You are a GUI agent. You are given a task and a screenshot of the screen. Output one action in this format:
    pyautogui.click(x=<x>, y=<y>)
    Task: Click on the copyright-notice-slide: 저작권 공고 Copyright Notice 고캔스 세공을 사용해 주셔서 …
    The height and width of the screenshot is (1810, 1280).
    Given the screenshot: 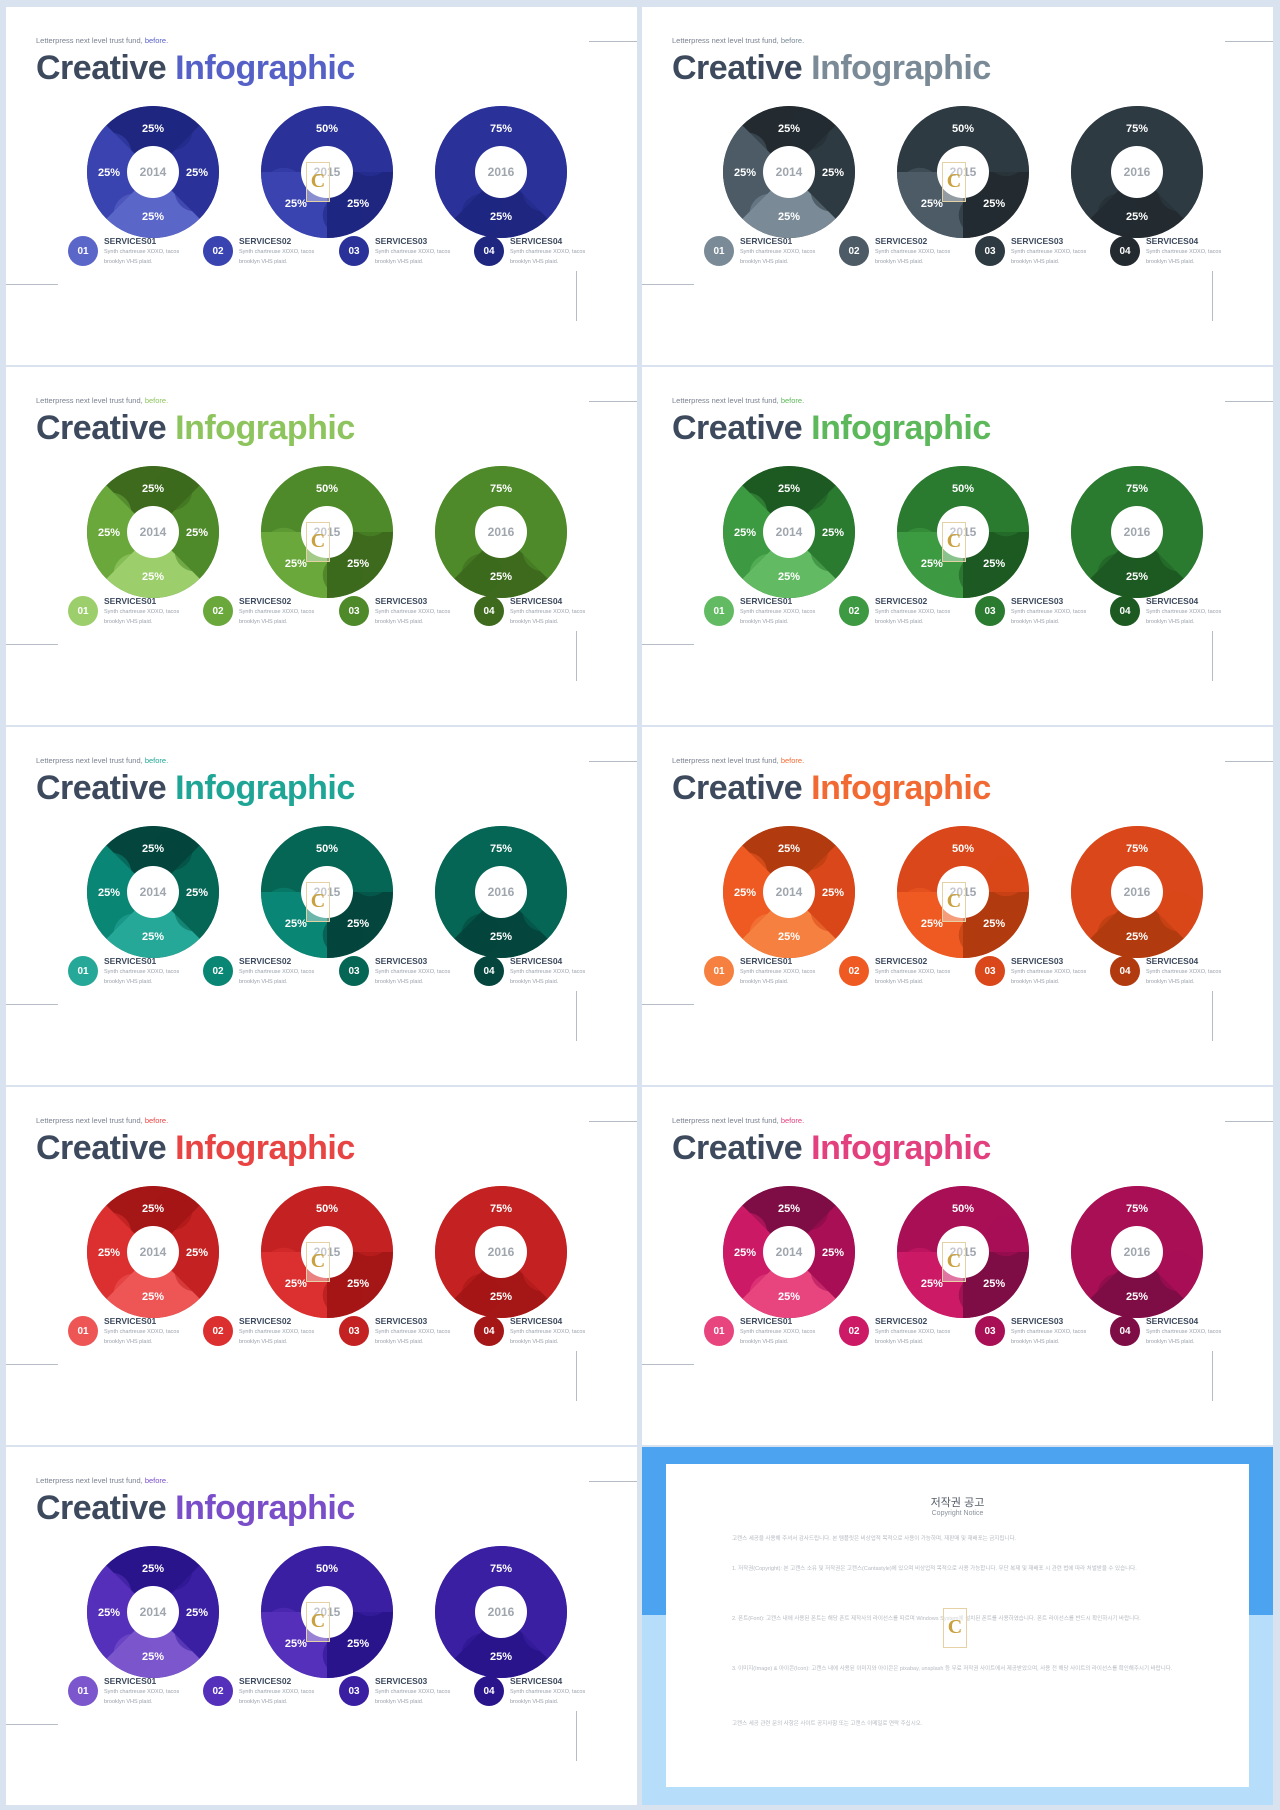 What is the action you would take?
    pyautogui.click(x=957, y=1626)
    